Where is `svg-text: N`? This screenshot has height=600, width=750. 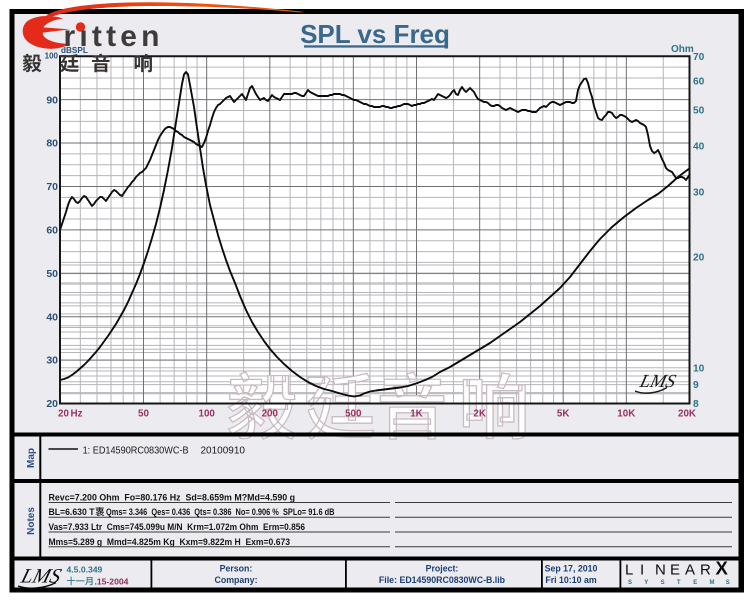 svg-text: N is located at coordinates (660, 570).